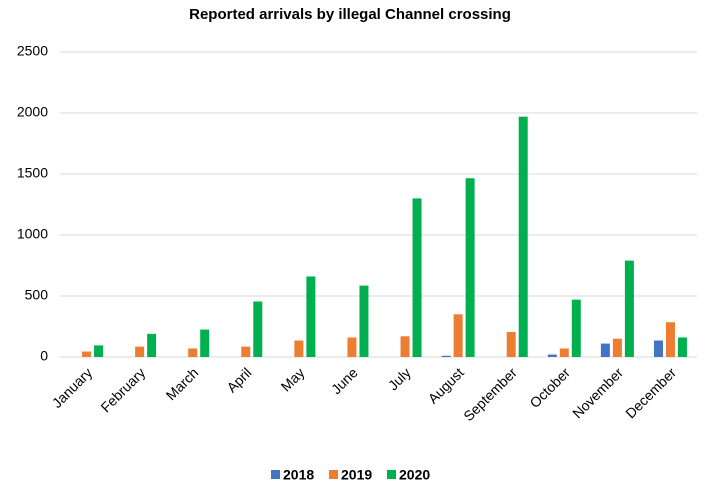 Image resolution: width=706 pixels, height=498 pixels. Describe the element at coordinates (356, 475) in the screenshot. I see `legend-label: 2019` at that location.